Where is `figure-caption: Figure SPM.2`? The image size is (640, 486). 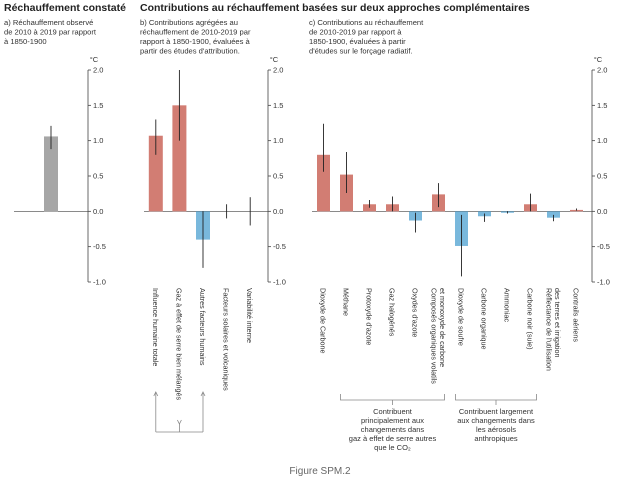 figure-caption: Figure SPM.2 is located at coordinates (320, 471).